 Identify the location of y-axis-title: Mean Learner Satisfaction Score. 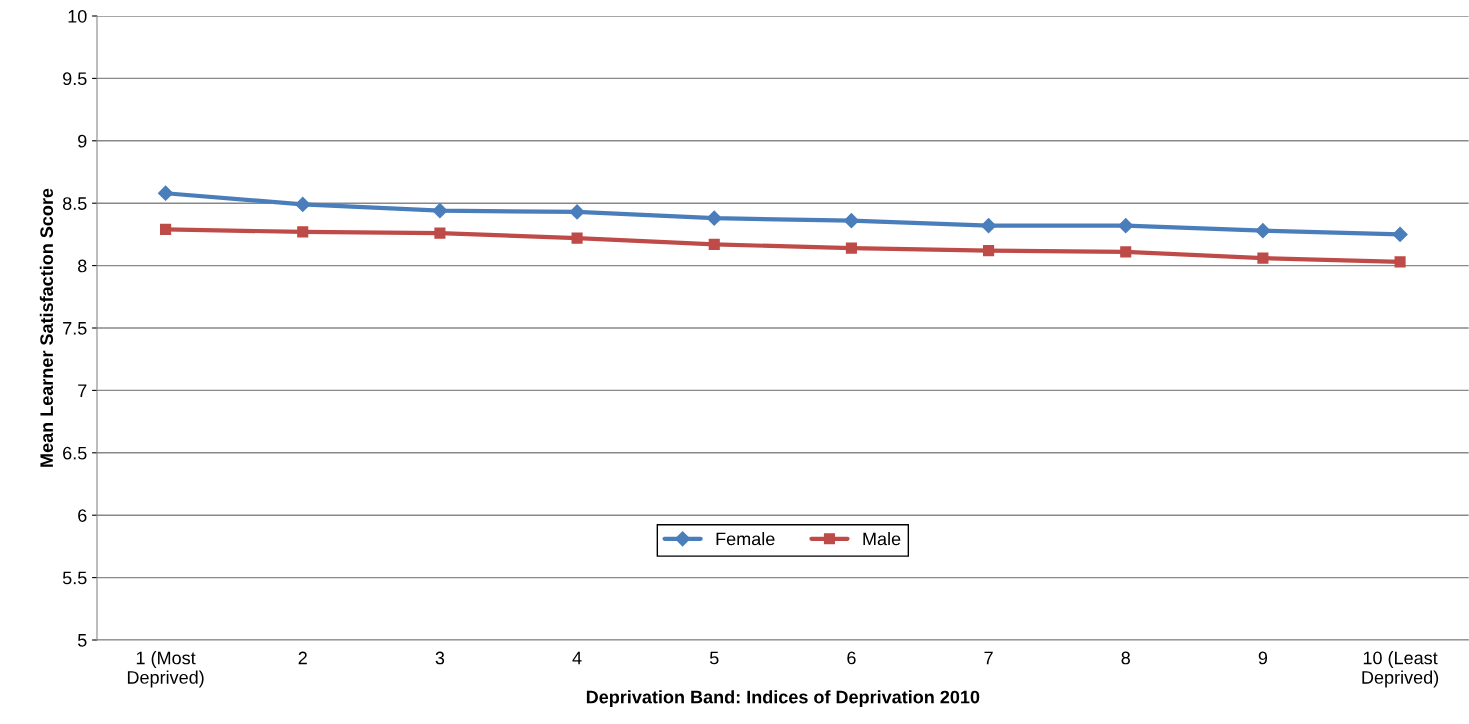
(46, 327).